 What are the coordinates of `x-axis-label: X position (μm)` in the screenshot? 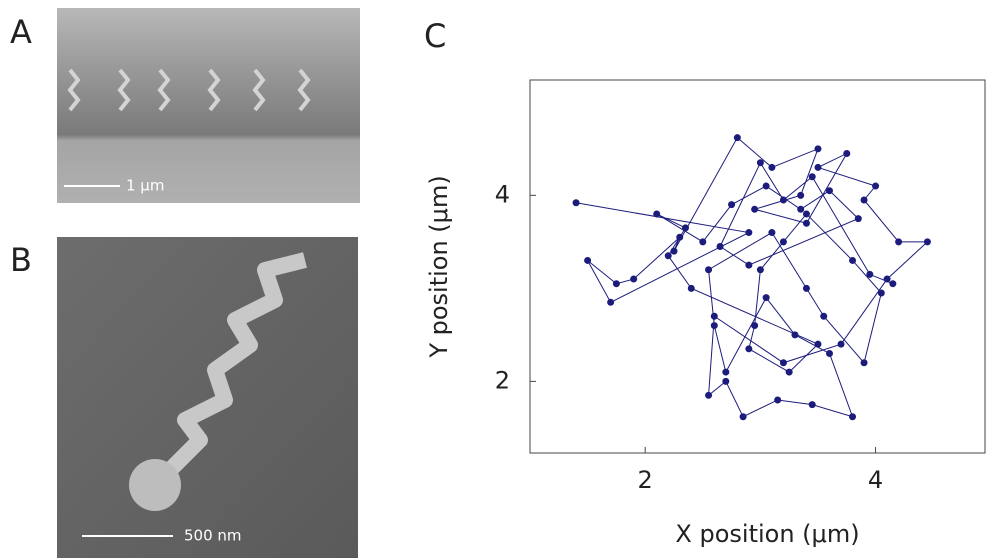 It's located at (767, 534).